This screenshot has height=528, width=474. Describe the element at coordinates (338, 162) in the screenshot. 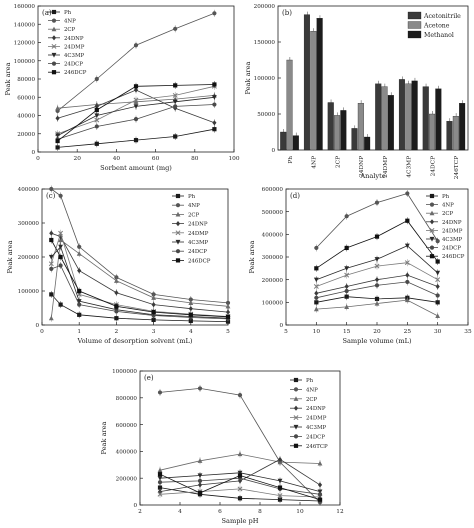

I see `x-tick-label: 2CP` at that location.